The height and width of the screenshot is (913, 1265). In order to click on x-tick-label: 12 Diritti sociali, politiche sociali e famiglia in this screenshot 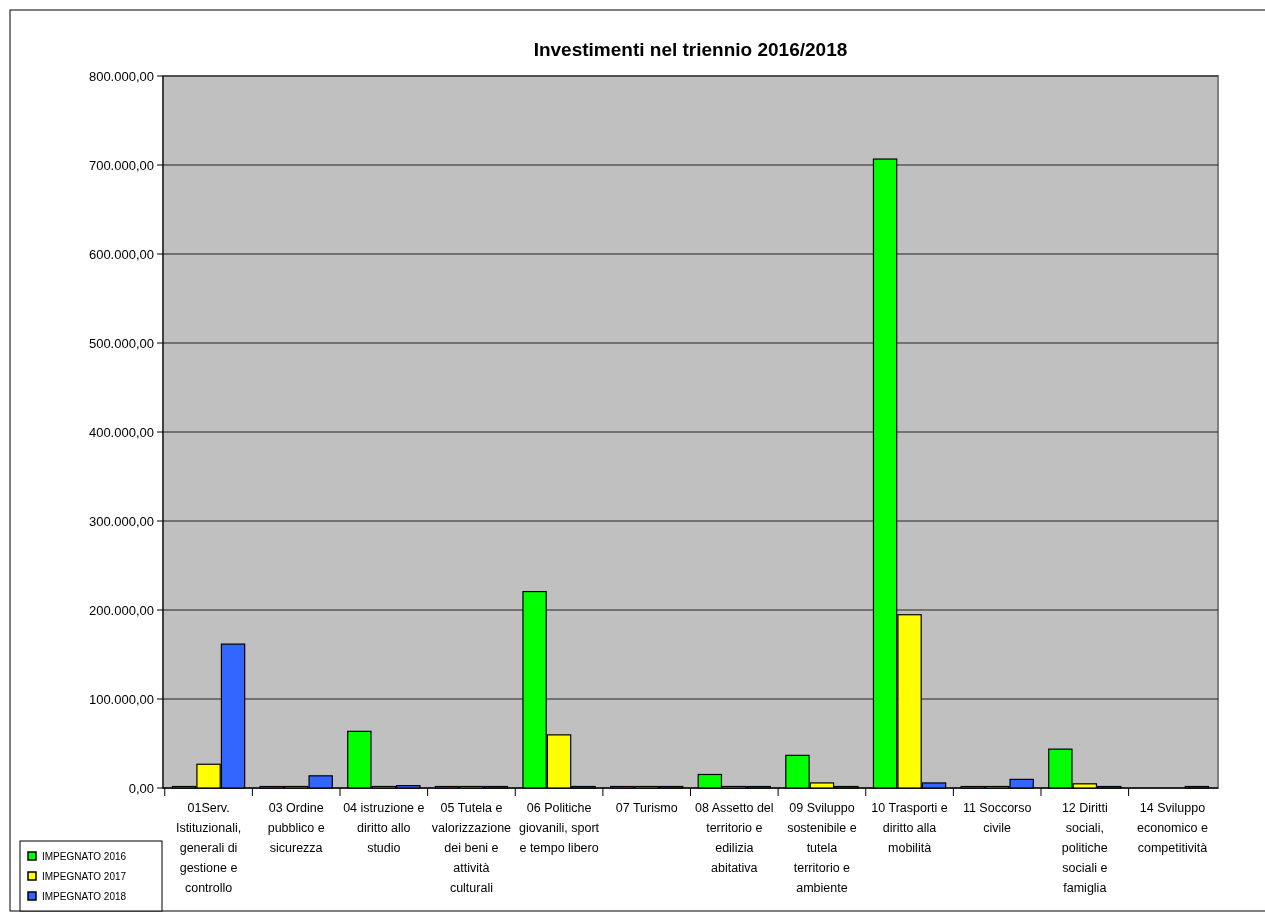, I will do `click(1084, 848)`.